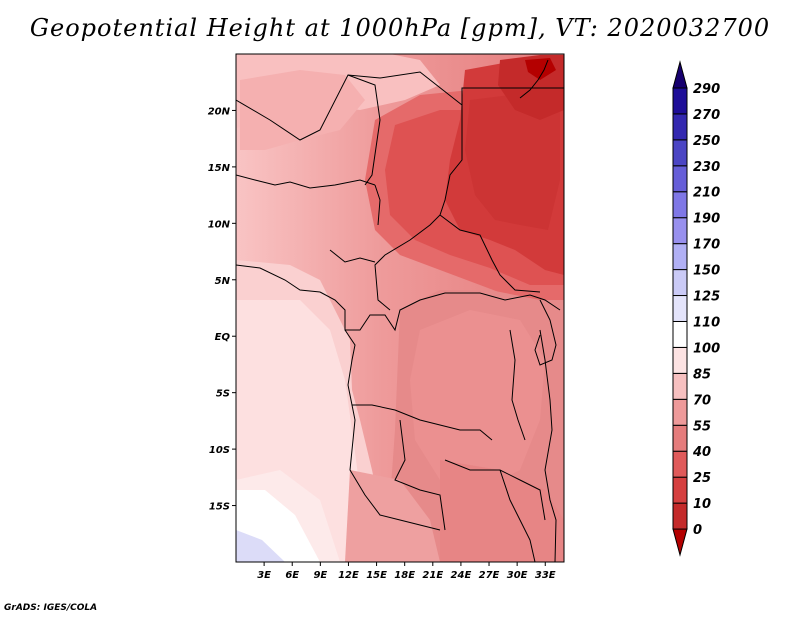  Describe the element at coordinates (706, 193) in the screenshot. I see `colorbar-label: 210` at that location.